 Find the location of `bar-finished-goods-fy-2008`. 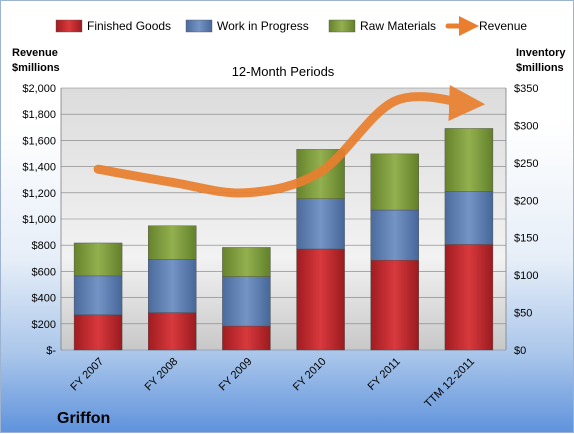

bar-finished-goods-fy-2008 is located at coordinates (172, 331).